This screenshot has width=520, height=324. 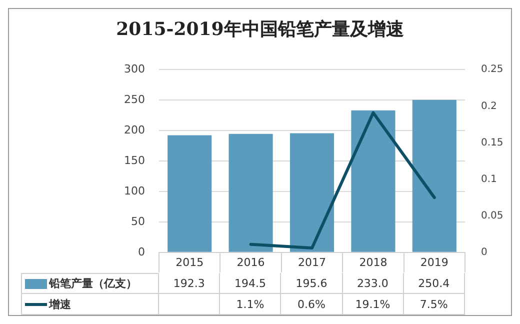 I want to click on y-tick-label: 0, so click(x=141, y=251).